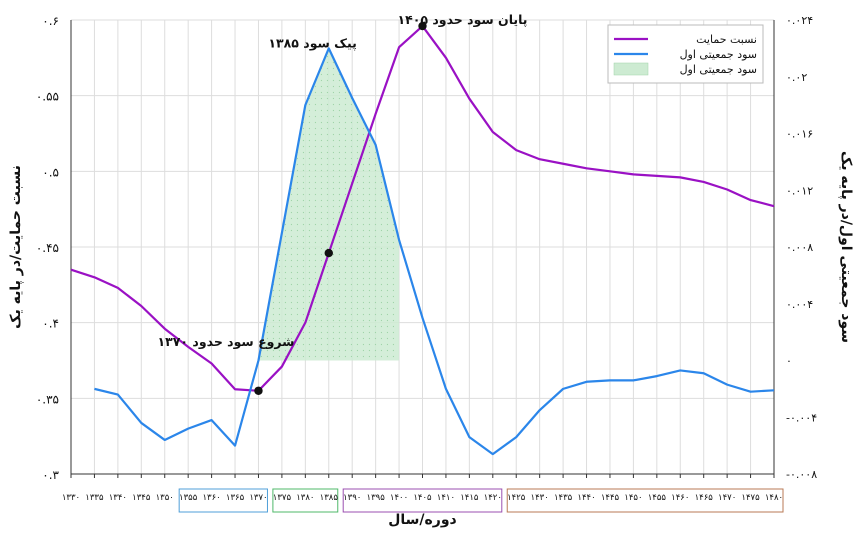 The width and height of the screenshot is (853, 535). What do you see at coordinates (540, 498) in the screenshot?
I see `x-tick-label: ۱۴۳۰` at bounding box center [540, 498].